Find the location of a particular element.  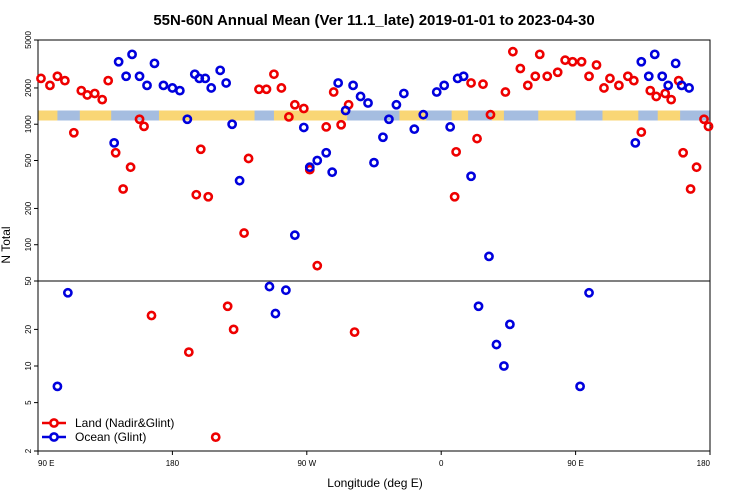

y-tick-label: 20 is located at coordinates (28, 328).